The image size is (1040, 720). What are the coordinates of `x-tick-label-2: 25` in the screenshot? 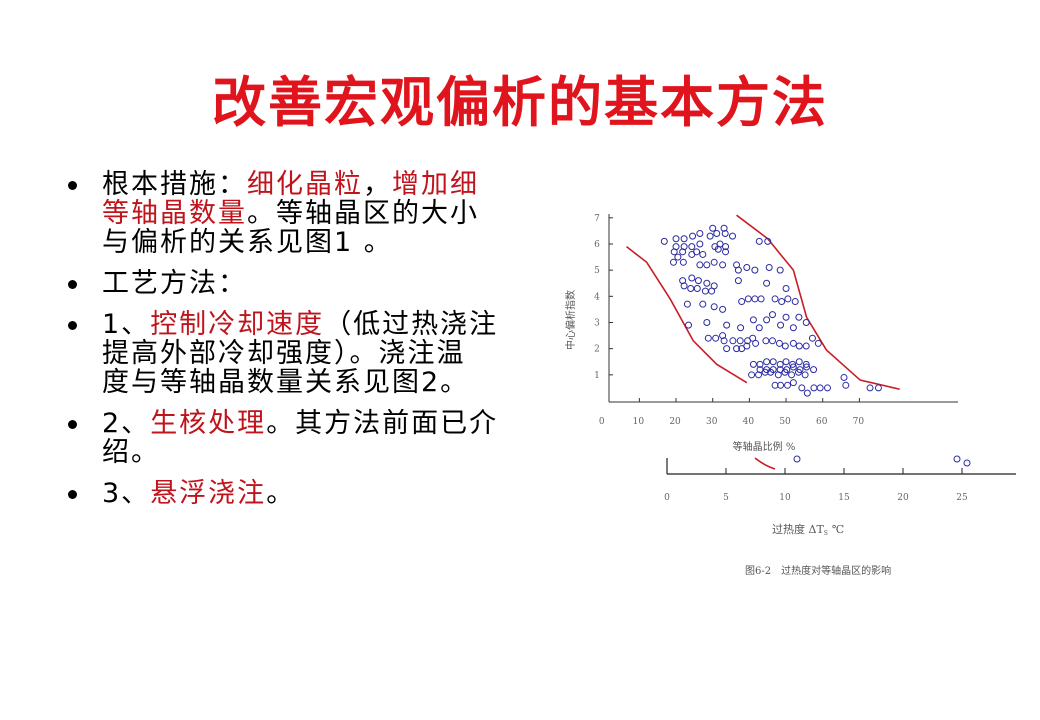 It's located at (962, 498).